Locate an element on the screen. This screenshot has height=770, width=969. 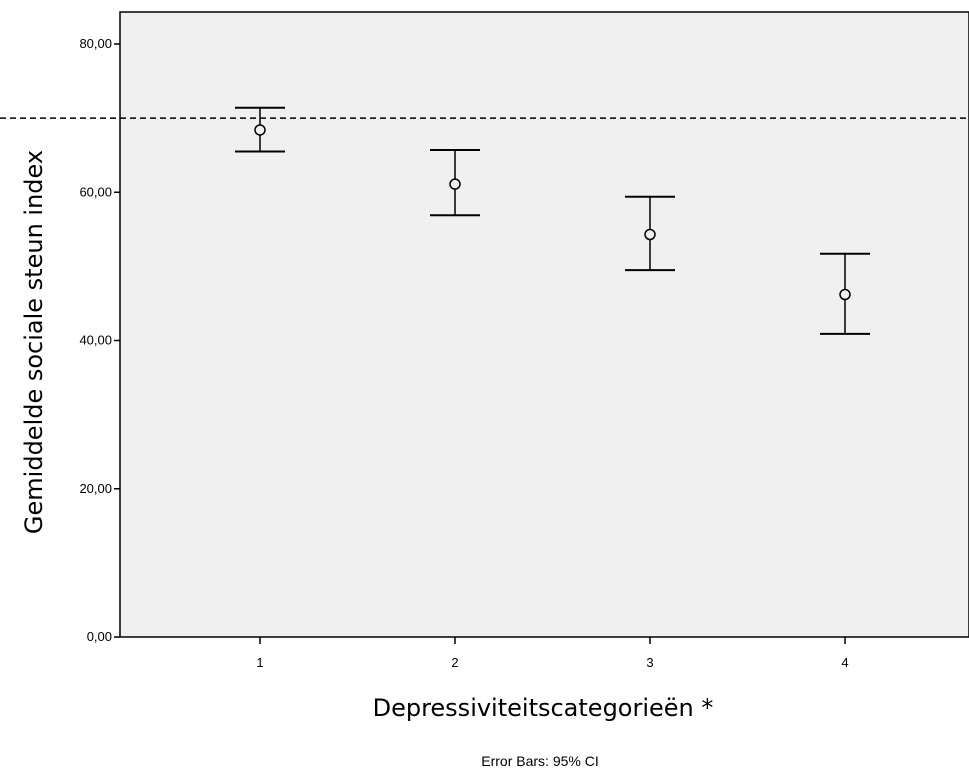
x-tick-label: 4 is located at coordinates (844, 662).